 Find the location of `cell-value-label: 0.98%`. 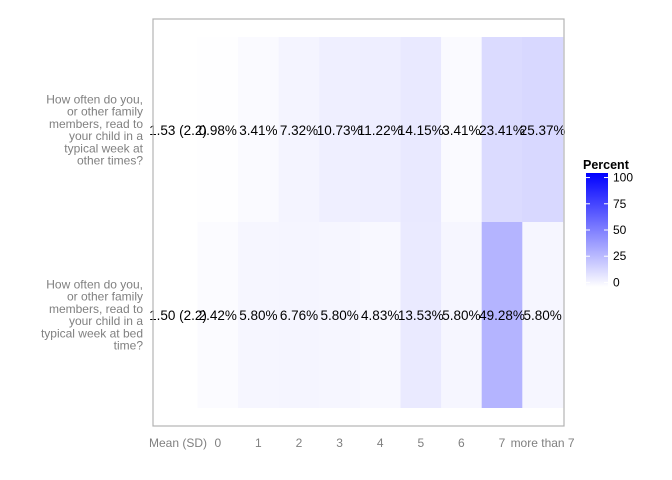

cell-value-label: 0.98% is located at coordinates (218, 130).